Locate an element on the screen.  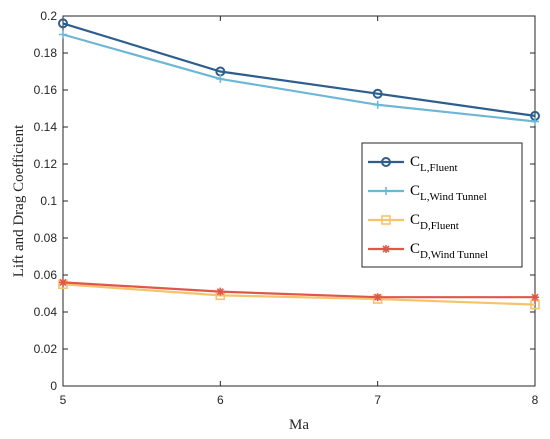
x-axis-title: Ma is located at coordinates (299, 425).